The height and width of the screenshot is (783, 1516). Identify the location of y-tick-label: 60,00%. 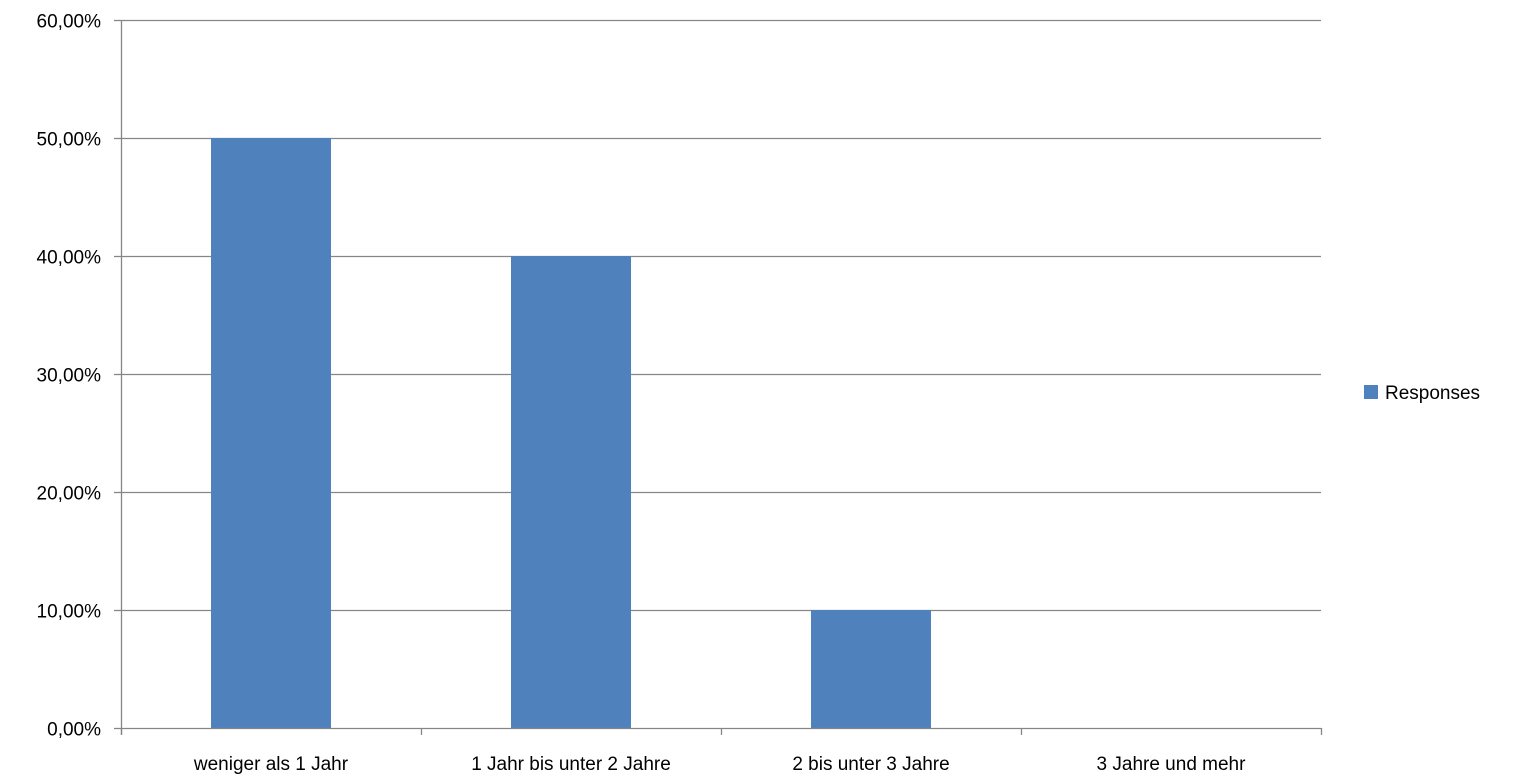
(69, 22).